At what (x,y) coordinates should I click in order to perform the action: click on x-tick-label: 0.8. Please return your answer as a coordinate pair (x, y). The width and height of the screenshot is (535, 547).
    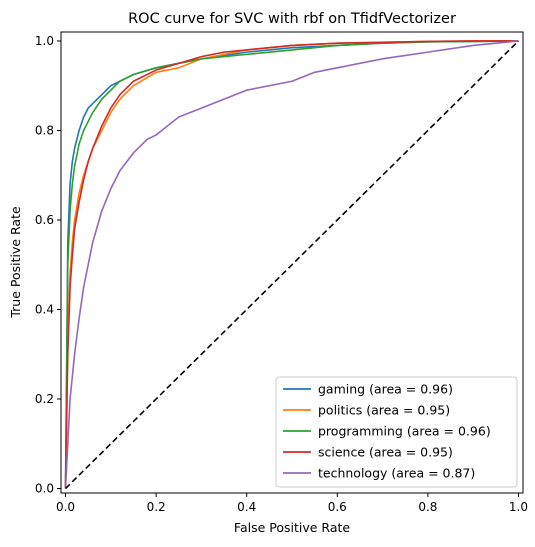
    Looking at the image, I should click on (427, 507).